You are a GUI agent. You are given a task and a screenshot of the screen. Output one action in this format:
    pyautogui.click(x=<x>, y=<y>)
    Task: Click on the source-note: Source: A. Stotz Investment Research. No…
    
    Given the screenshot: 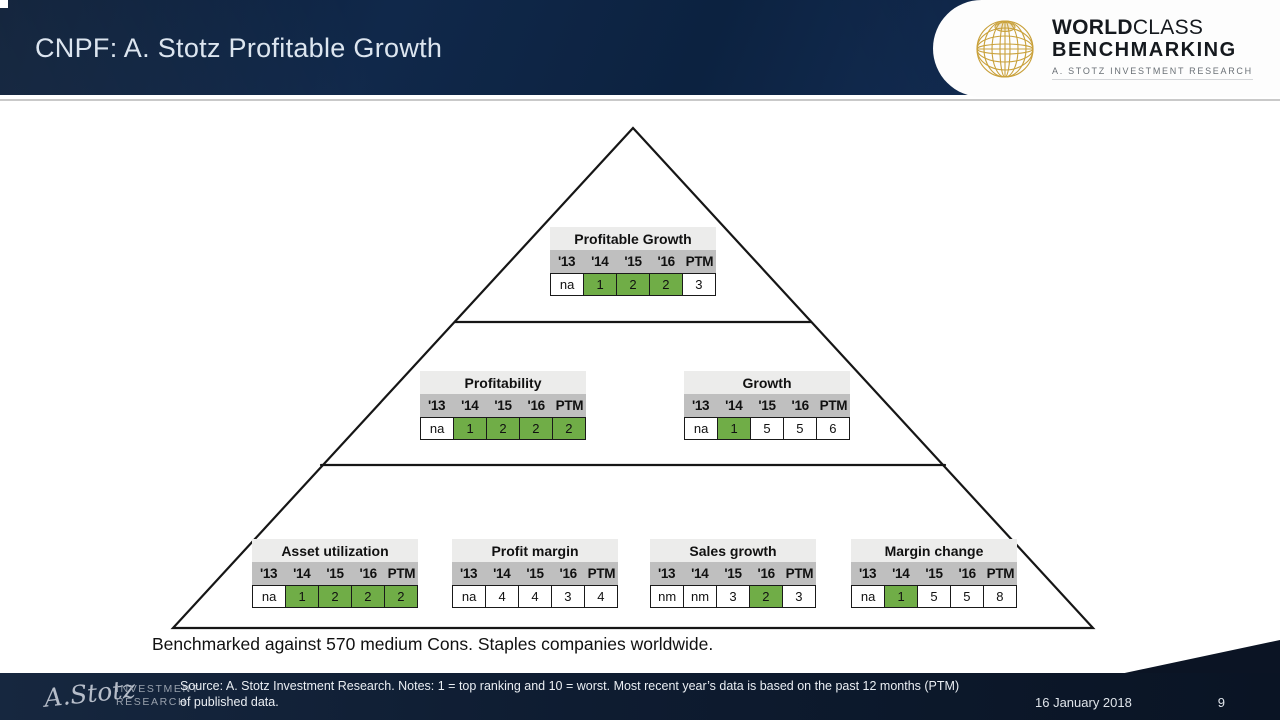 What is the action you would take?
    pyautogui.click(x=570, y=694)
    